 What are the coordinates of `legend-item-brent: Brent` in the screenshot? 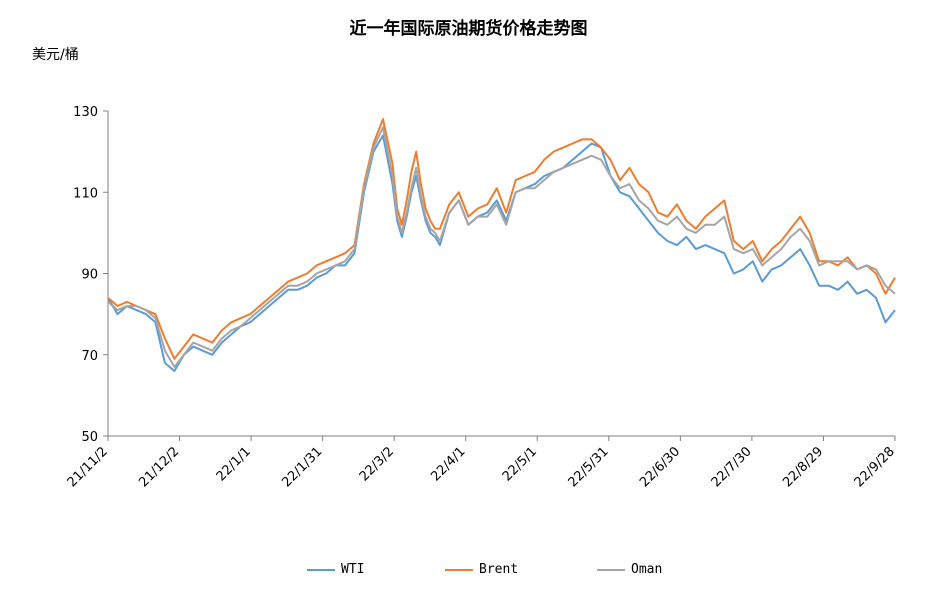 It's located at (481, 569).